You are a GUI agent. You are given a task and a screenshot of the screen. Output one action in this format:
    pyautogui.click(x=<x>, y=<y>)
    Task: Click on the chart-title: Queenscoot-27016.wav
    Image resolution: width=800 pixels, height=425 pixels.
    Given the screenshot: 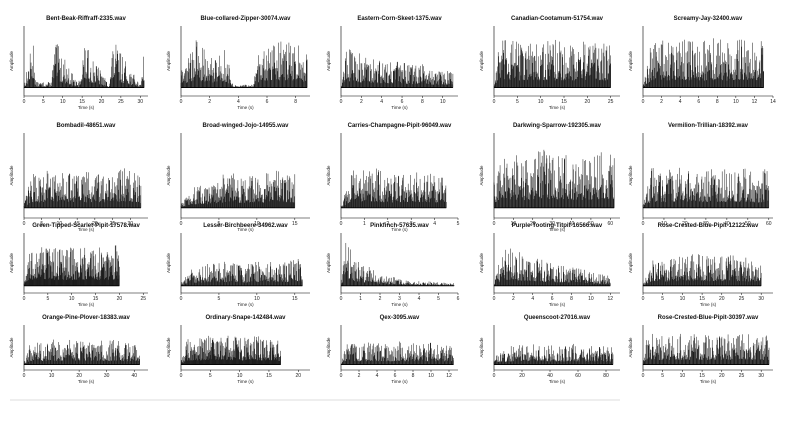 What is the action you would take?
    pyautogui.click(x=557, y=318)
    